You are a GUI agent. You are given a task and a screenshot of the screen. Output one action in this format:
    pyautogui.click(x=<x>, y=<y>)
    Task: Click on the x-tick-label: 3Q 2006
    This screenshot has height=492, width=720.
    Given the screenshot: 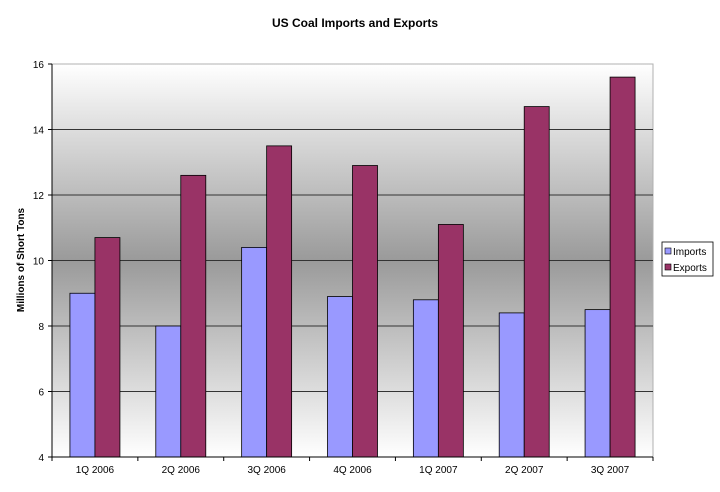 What is the action you would take?
    pyautogui.click(x=266, y=470)
    